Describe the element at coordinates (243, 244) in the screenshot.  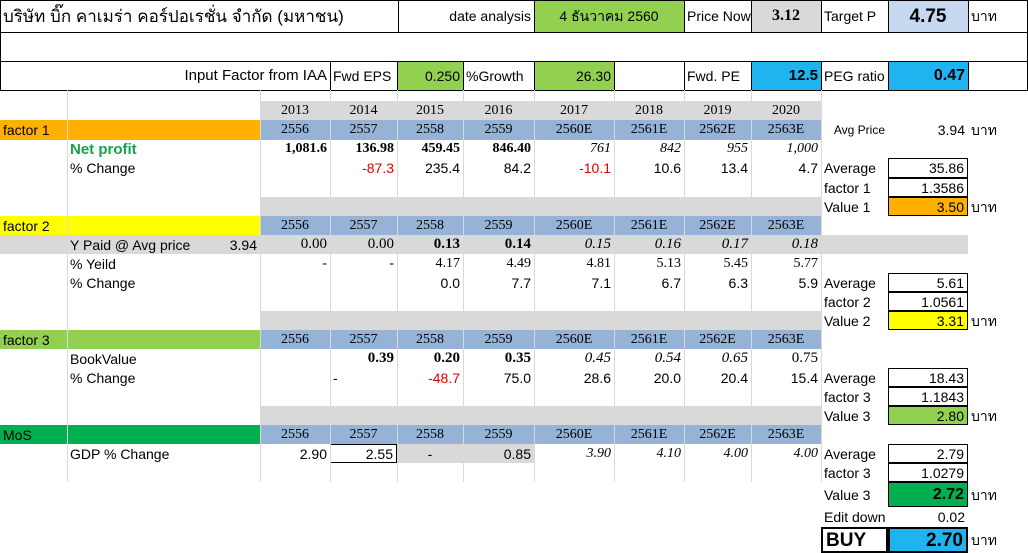
I see `y-paid-avg-price: 3.94` at that location.